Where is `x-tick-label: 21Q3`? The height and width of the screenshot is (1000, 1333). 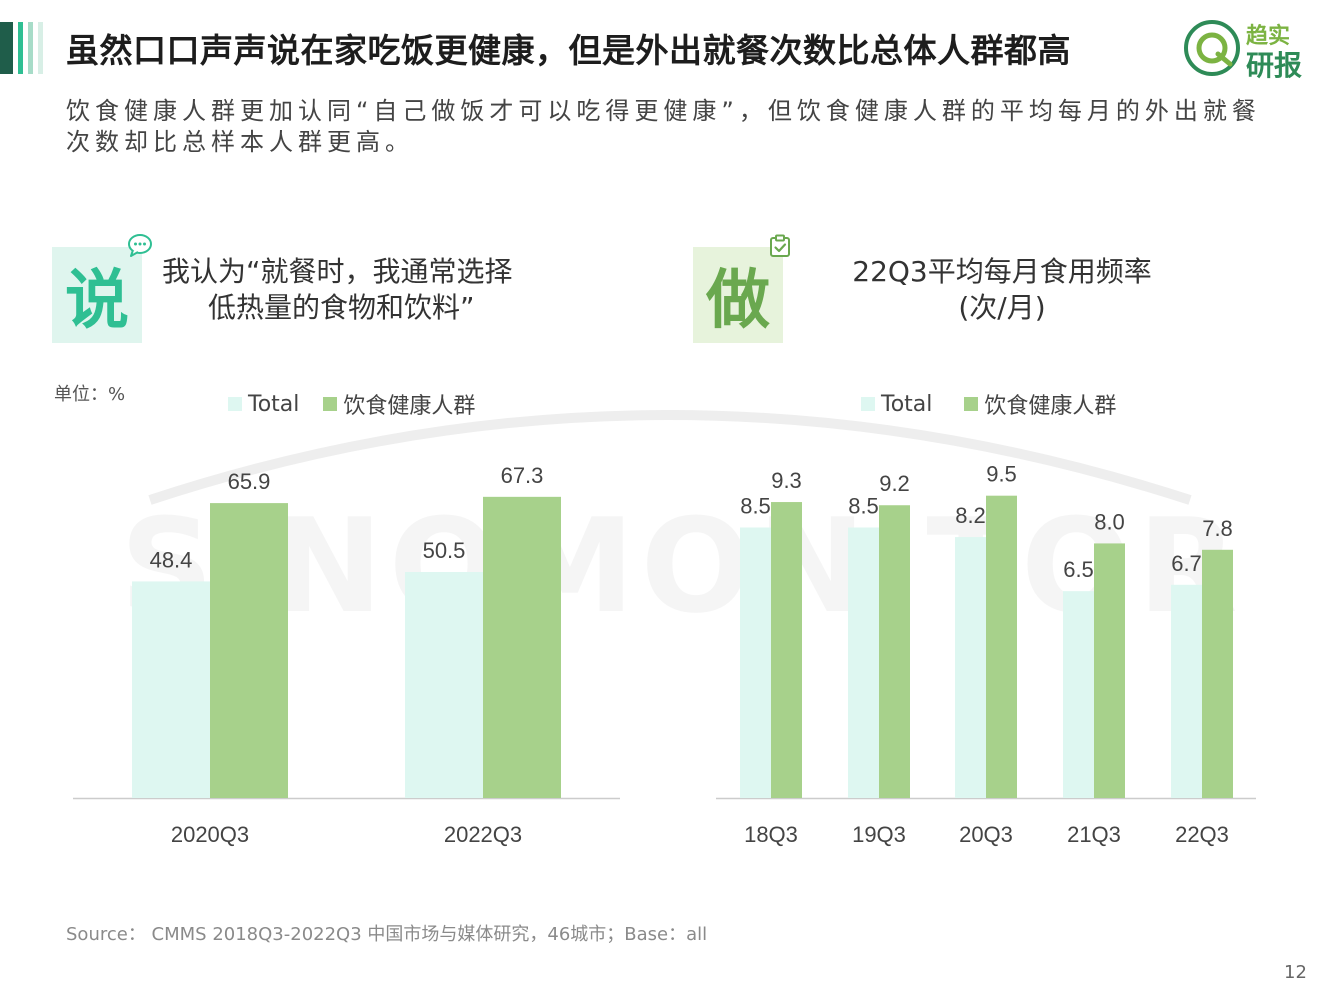 x-tick-label: 21Q3 is located at coordinates (1094, 834).